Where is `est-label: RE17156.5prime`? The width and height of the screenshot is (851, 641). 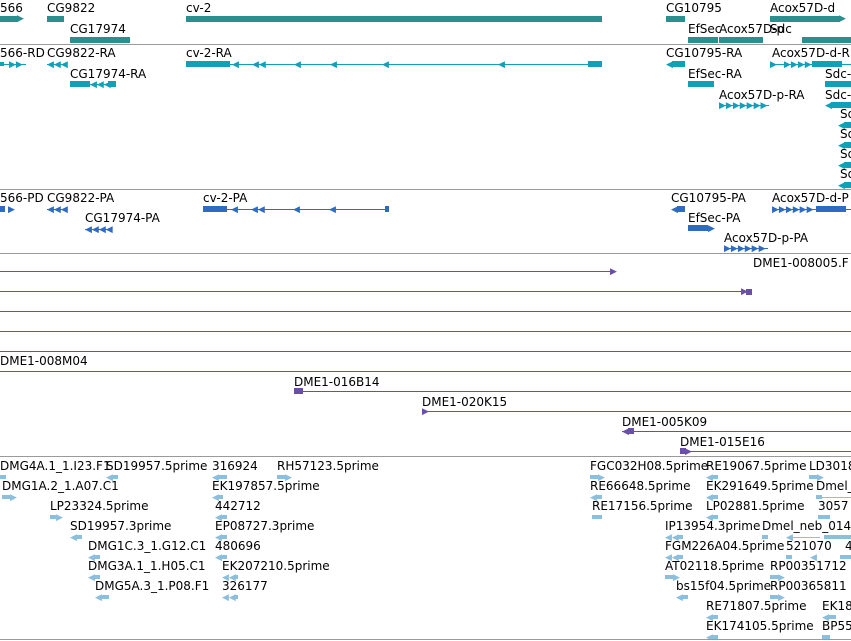 est-label: RE17156.5prime is located at coordinates (642, 506).